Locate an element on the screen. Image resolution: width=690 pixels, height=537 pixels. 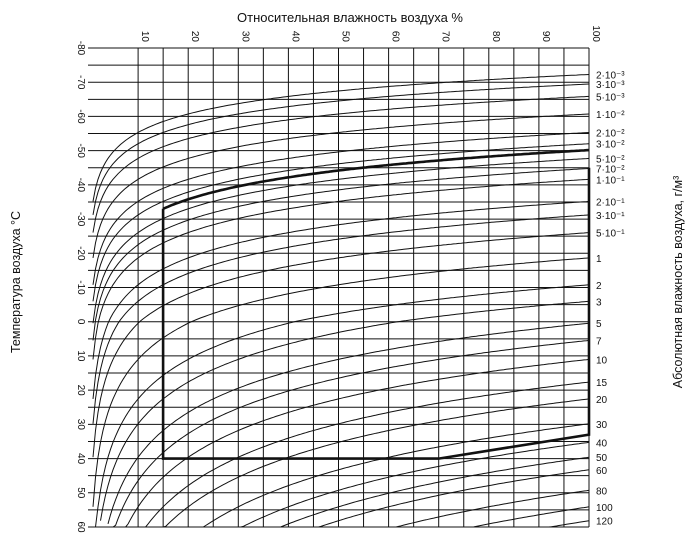
y-tick-label: -30 is located at coordinates (80, 219).